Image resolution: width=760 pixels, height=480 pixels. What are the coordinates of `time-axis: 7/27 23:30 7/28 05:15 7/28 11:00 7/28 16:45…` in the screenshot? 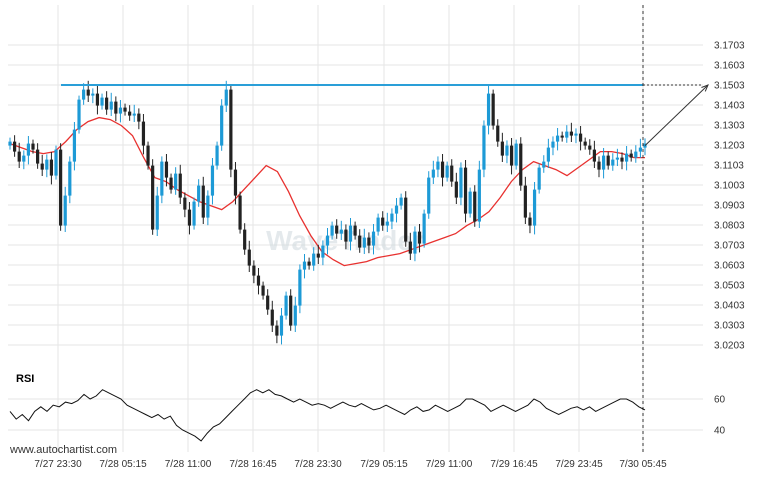 It's located at (350, 464).